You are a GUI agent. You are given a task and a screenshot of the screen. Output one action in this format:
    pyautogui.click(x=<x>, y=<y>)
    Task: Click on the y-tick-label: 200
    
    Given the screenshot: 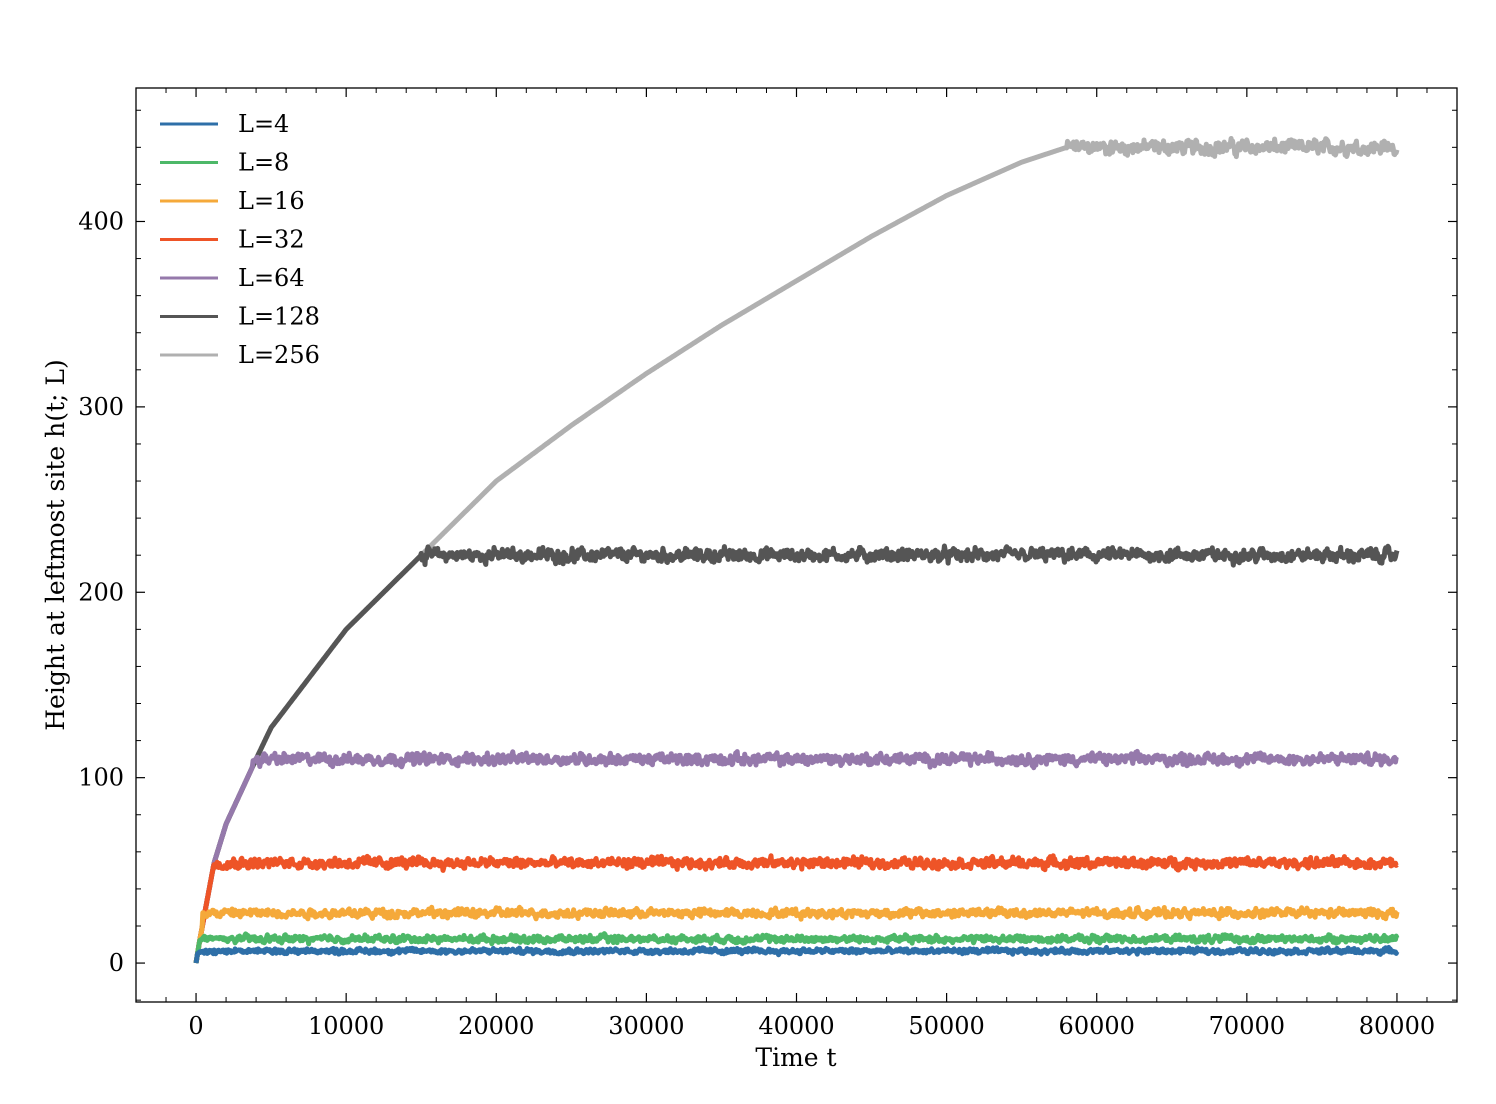 What is the action you would take?
    pyautogui.click(x=101, y=592)
    